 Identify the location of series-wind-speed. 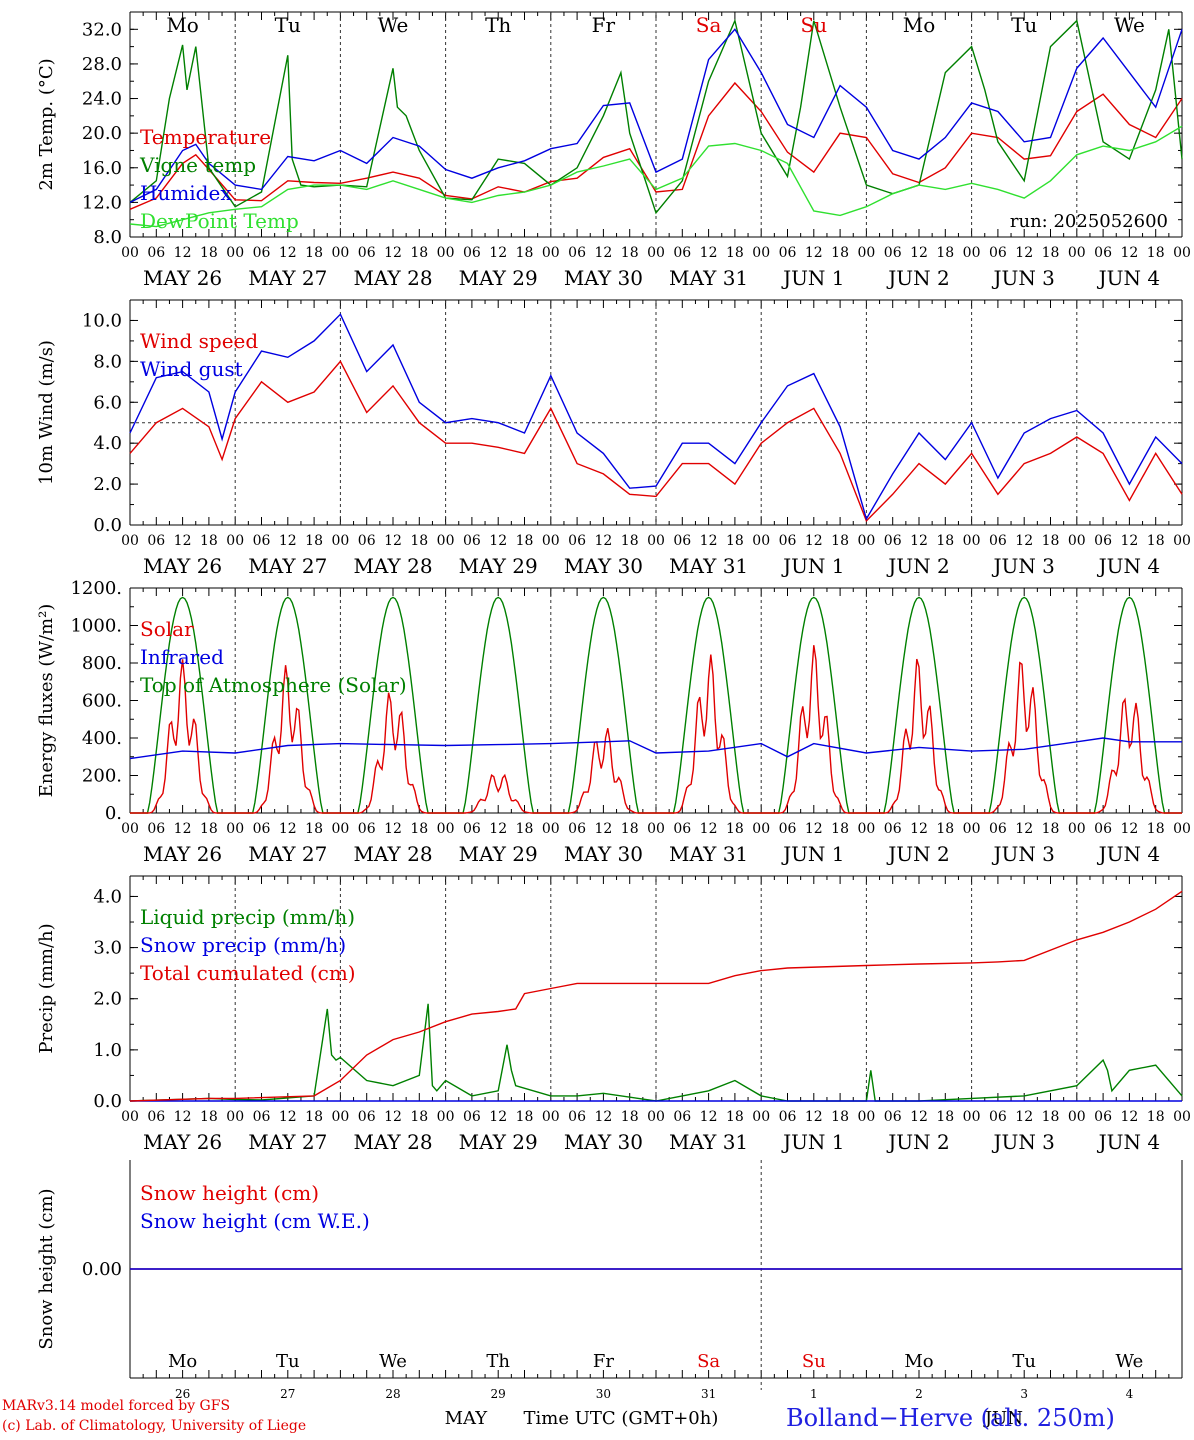
(656, 441).